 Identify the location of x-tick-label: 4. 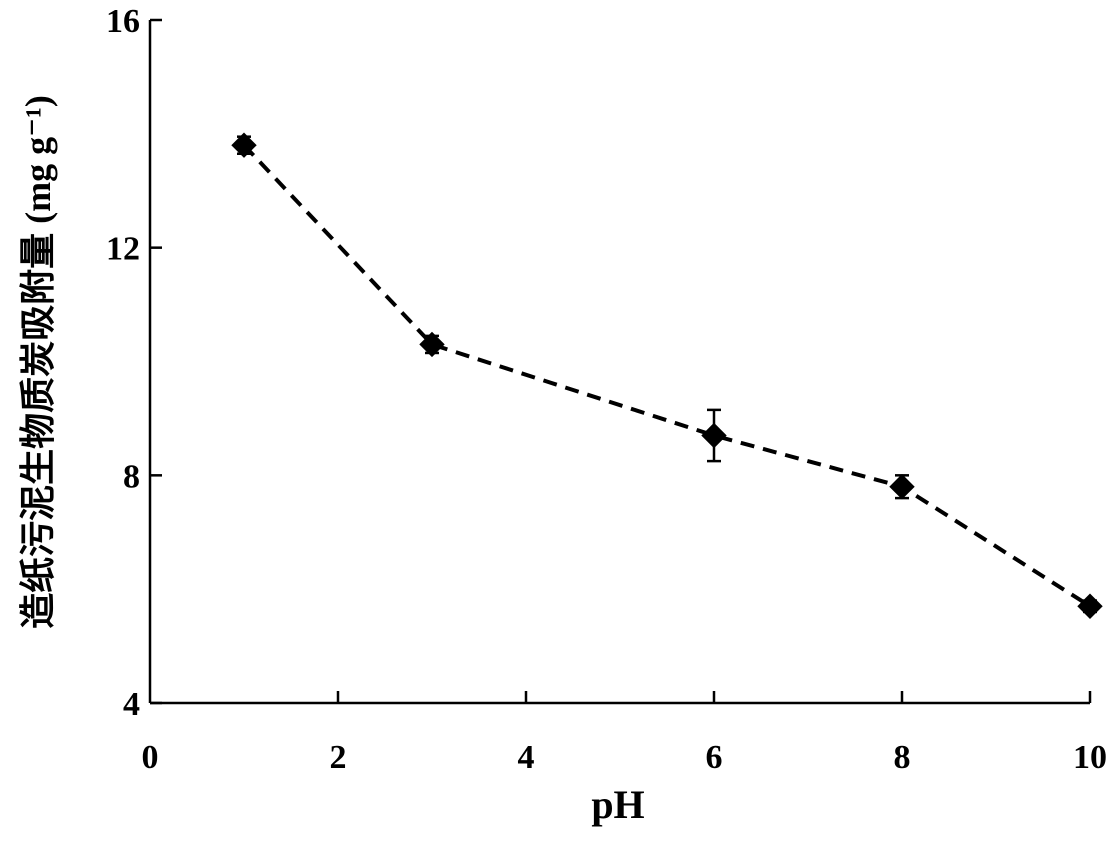
(526, 757).